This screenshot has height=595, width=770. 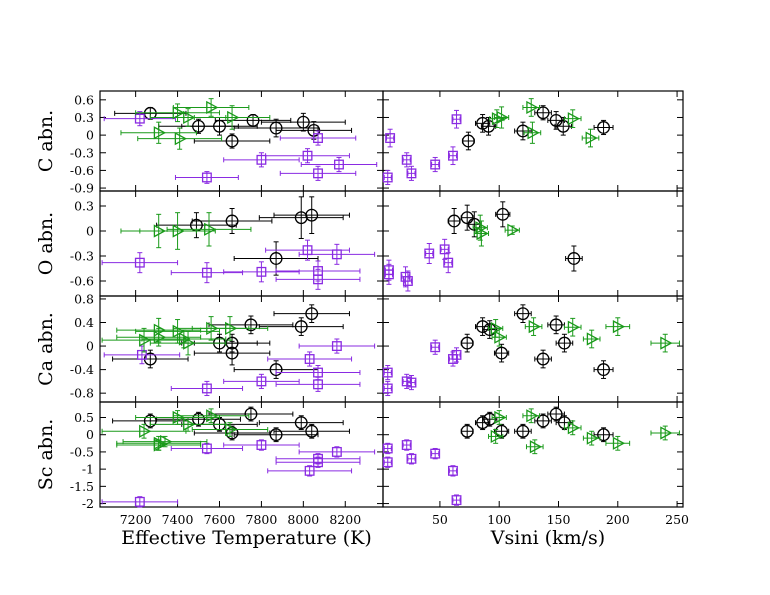 What do you see at coordinates (189, 424) in the screenshot?
I see `p4-teff-green-point-20-marker` at bounding box center [189, 424].